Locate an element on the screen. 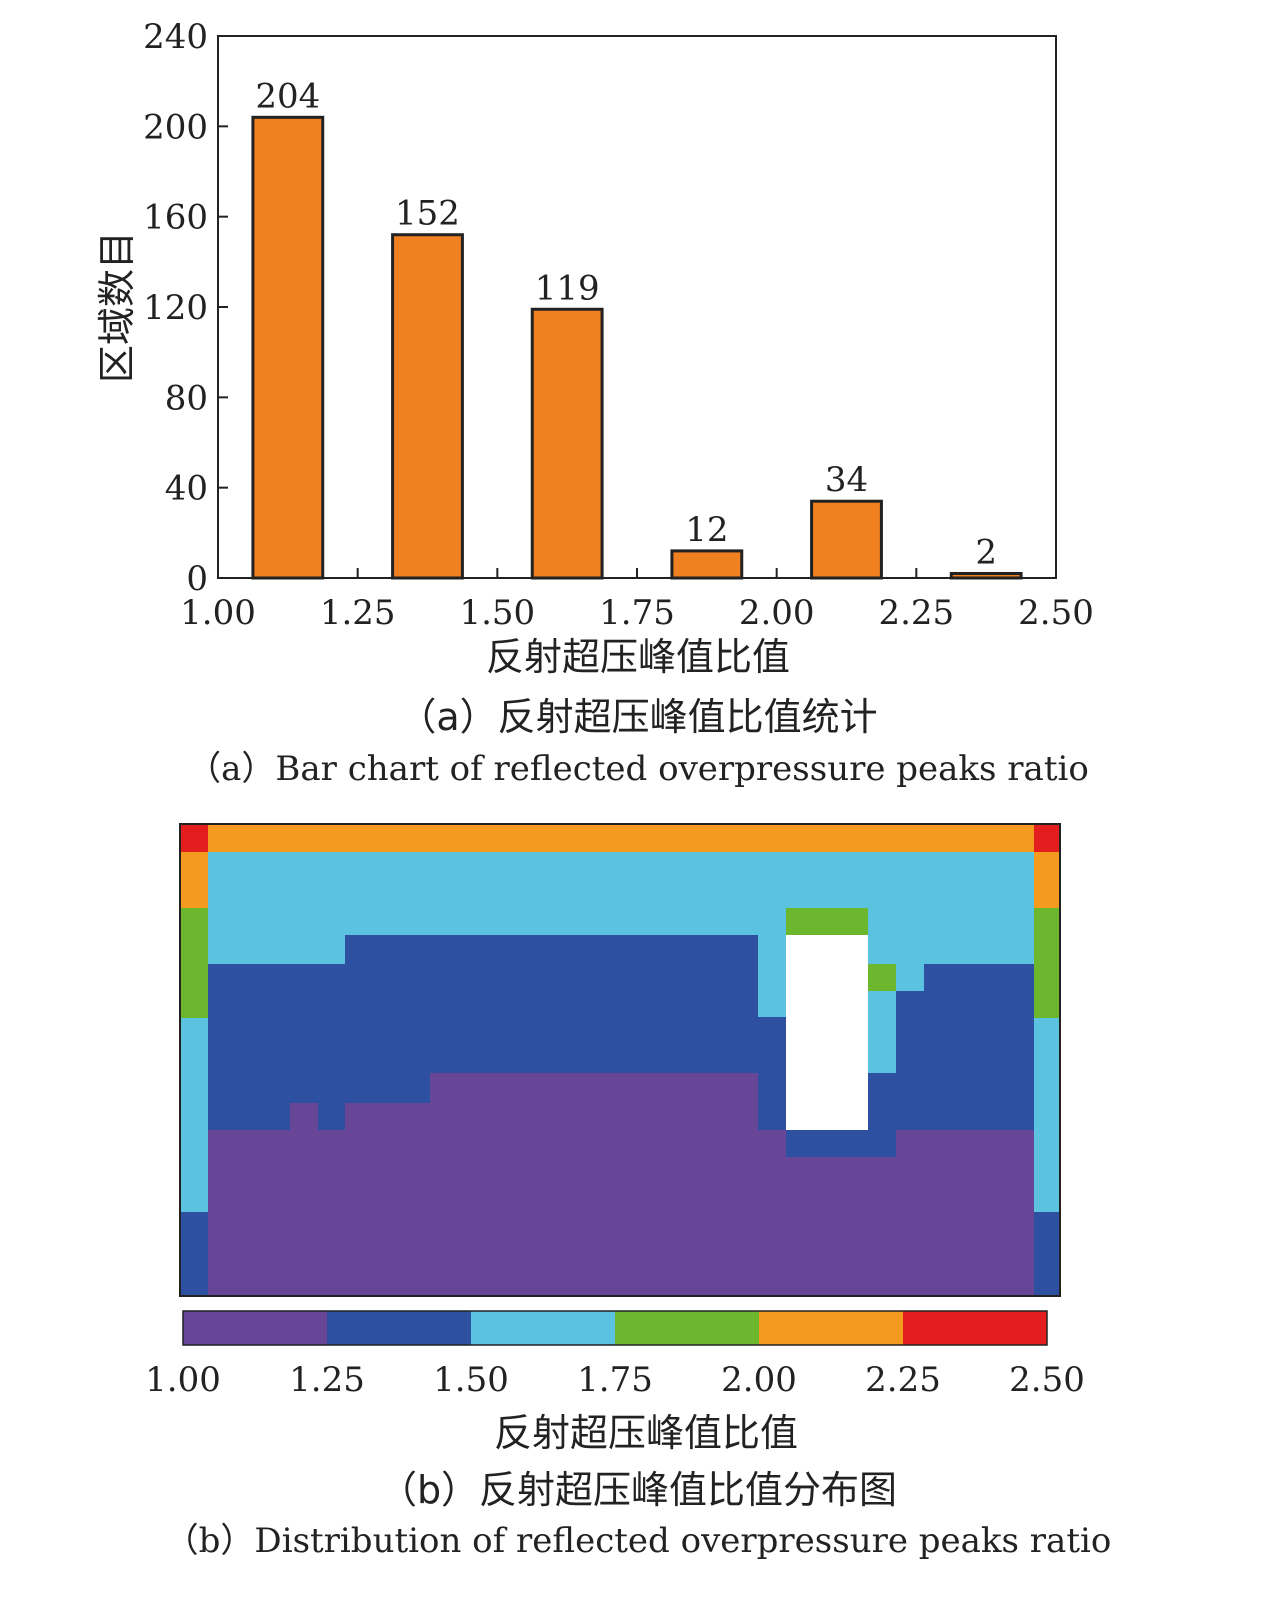  y-tick-label: 80 is located at coordinates (186, 398).